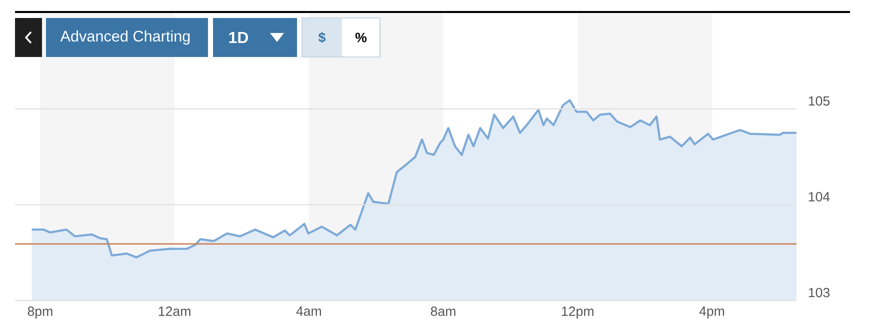 The image size is (870, 333). I want to click on annotation: $, so click(322, 37).